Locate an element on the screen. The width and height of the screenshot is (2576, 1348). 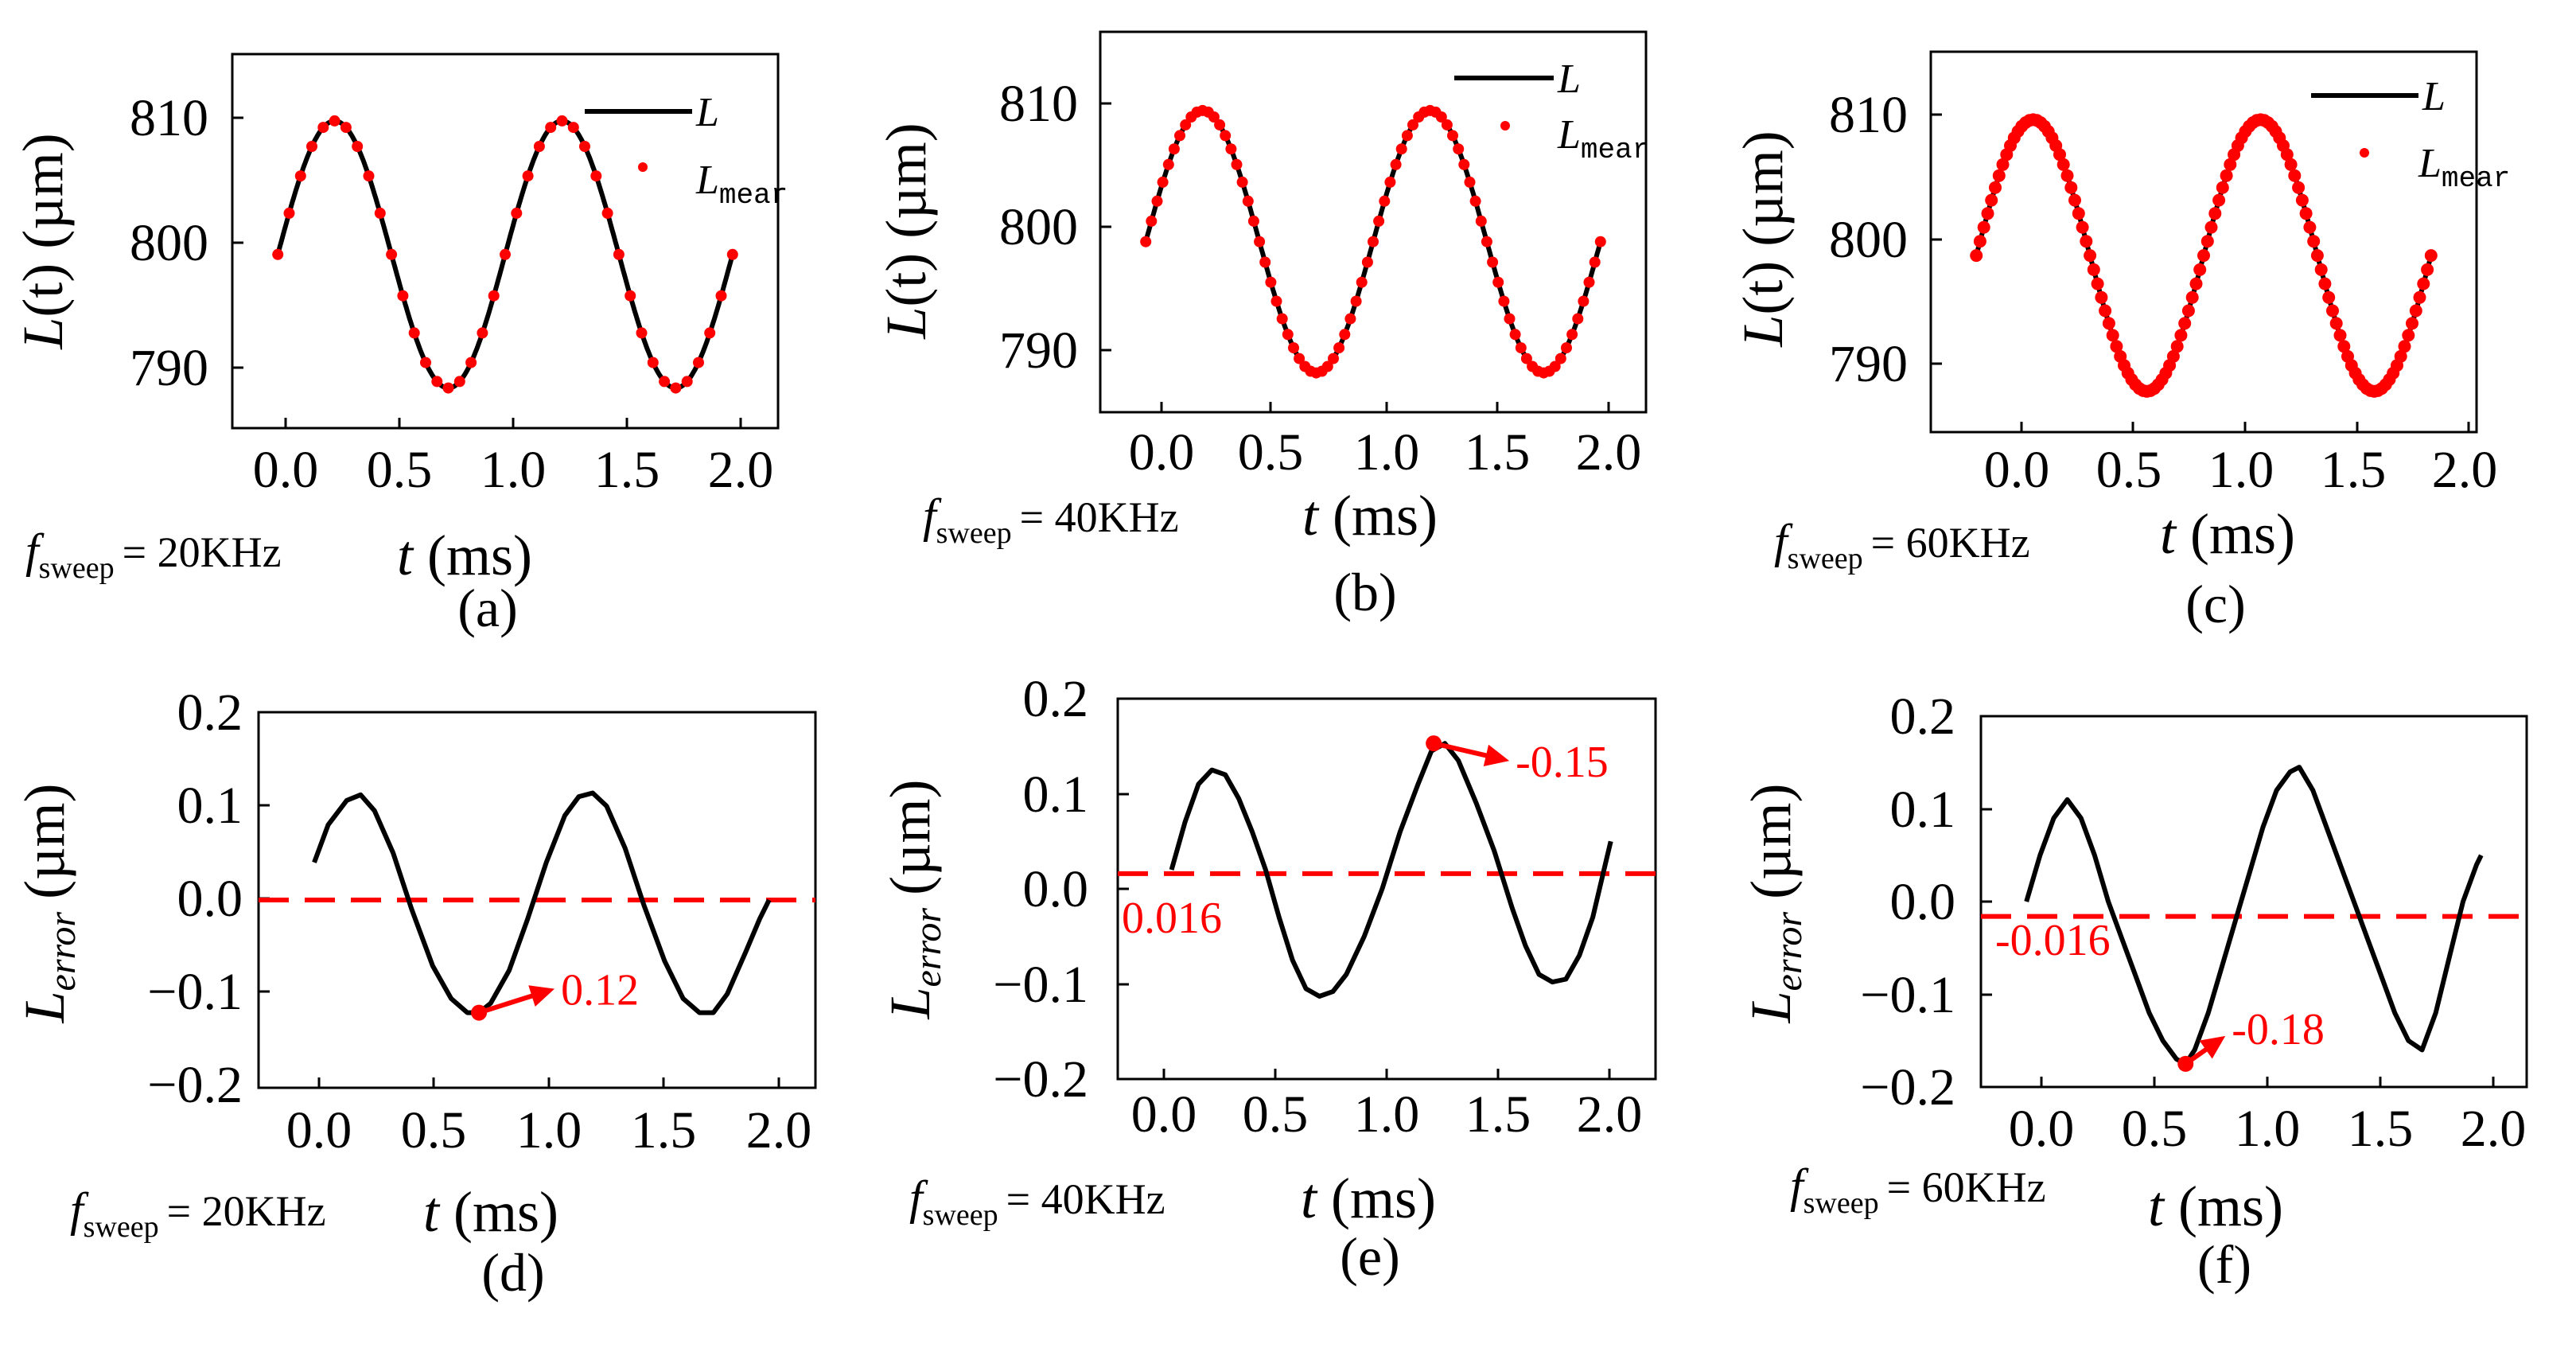
y-tick-label: 790 is located at coordinates (169, 368).